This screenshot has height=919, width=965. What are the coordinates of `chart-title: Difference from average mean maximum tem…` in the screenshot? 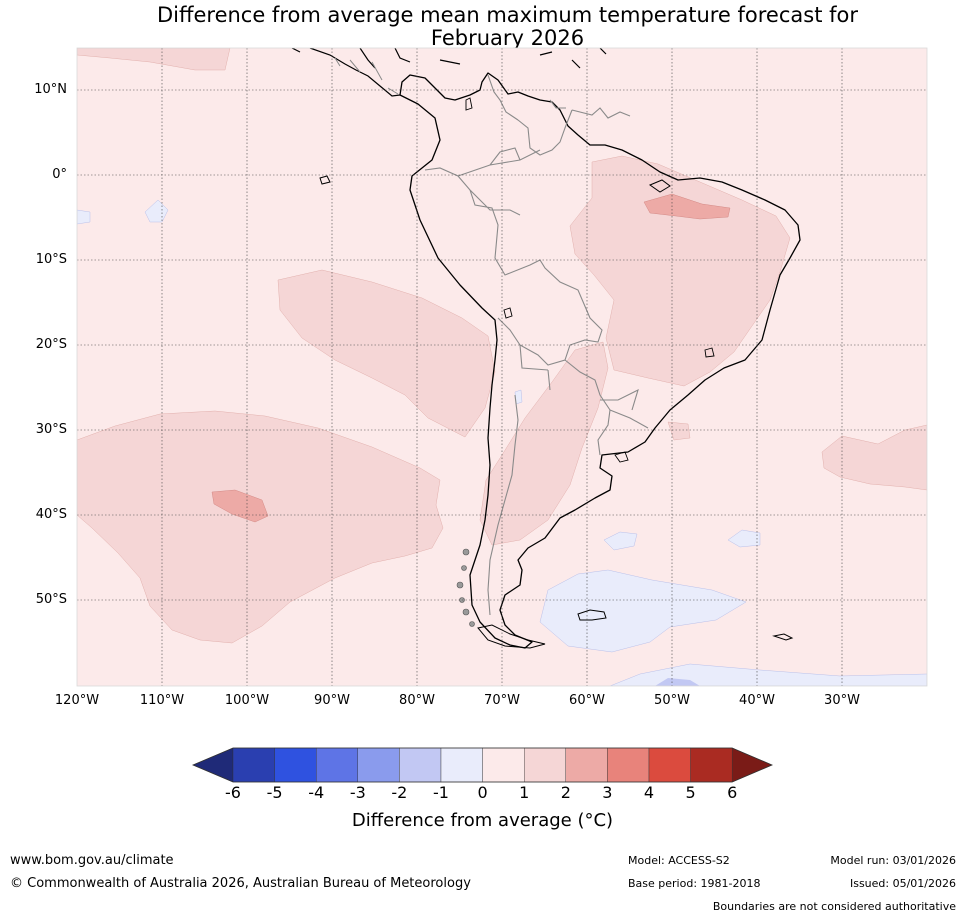 It's located at (482, 27).